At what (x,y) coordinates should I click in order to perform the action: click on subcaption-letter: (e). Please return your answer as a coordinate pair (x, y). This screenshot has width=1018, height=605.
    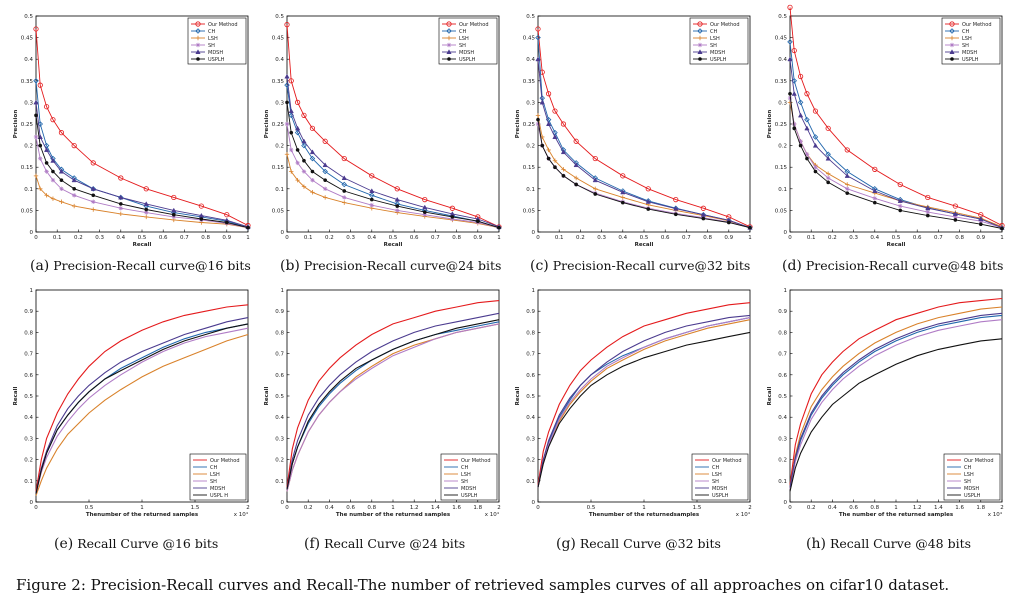
    Looking at the image, I should click on (64, 544).